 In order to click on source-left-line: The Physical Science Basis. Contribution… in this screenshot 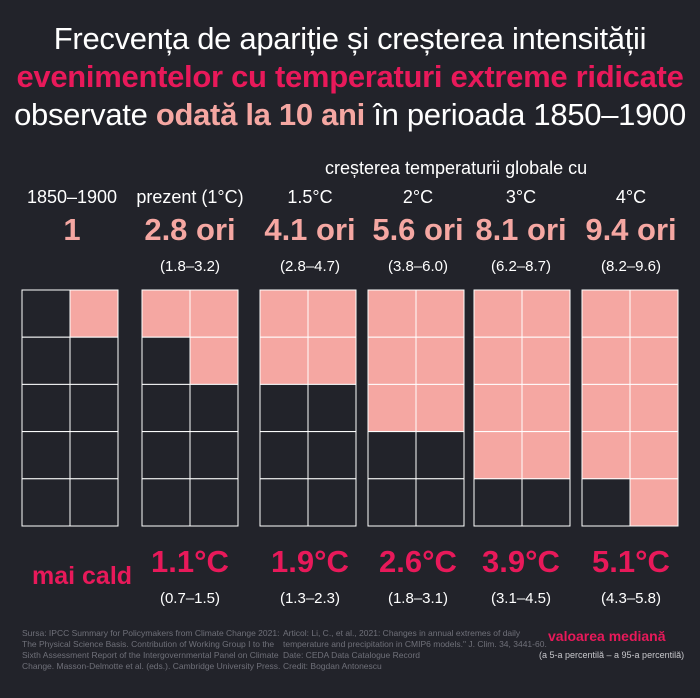, I will do `click(148, 644)`.